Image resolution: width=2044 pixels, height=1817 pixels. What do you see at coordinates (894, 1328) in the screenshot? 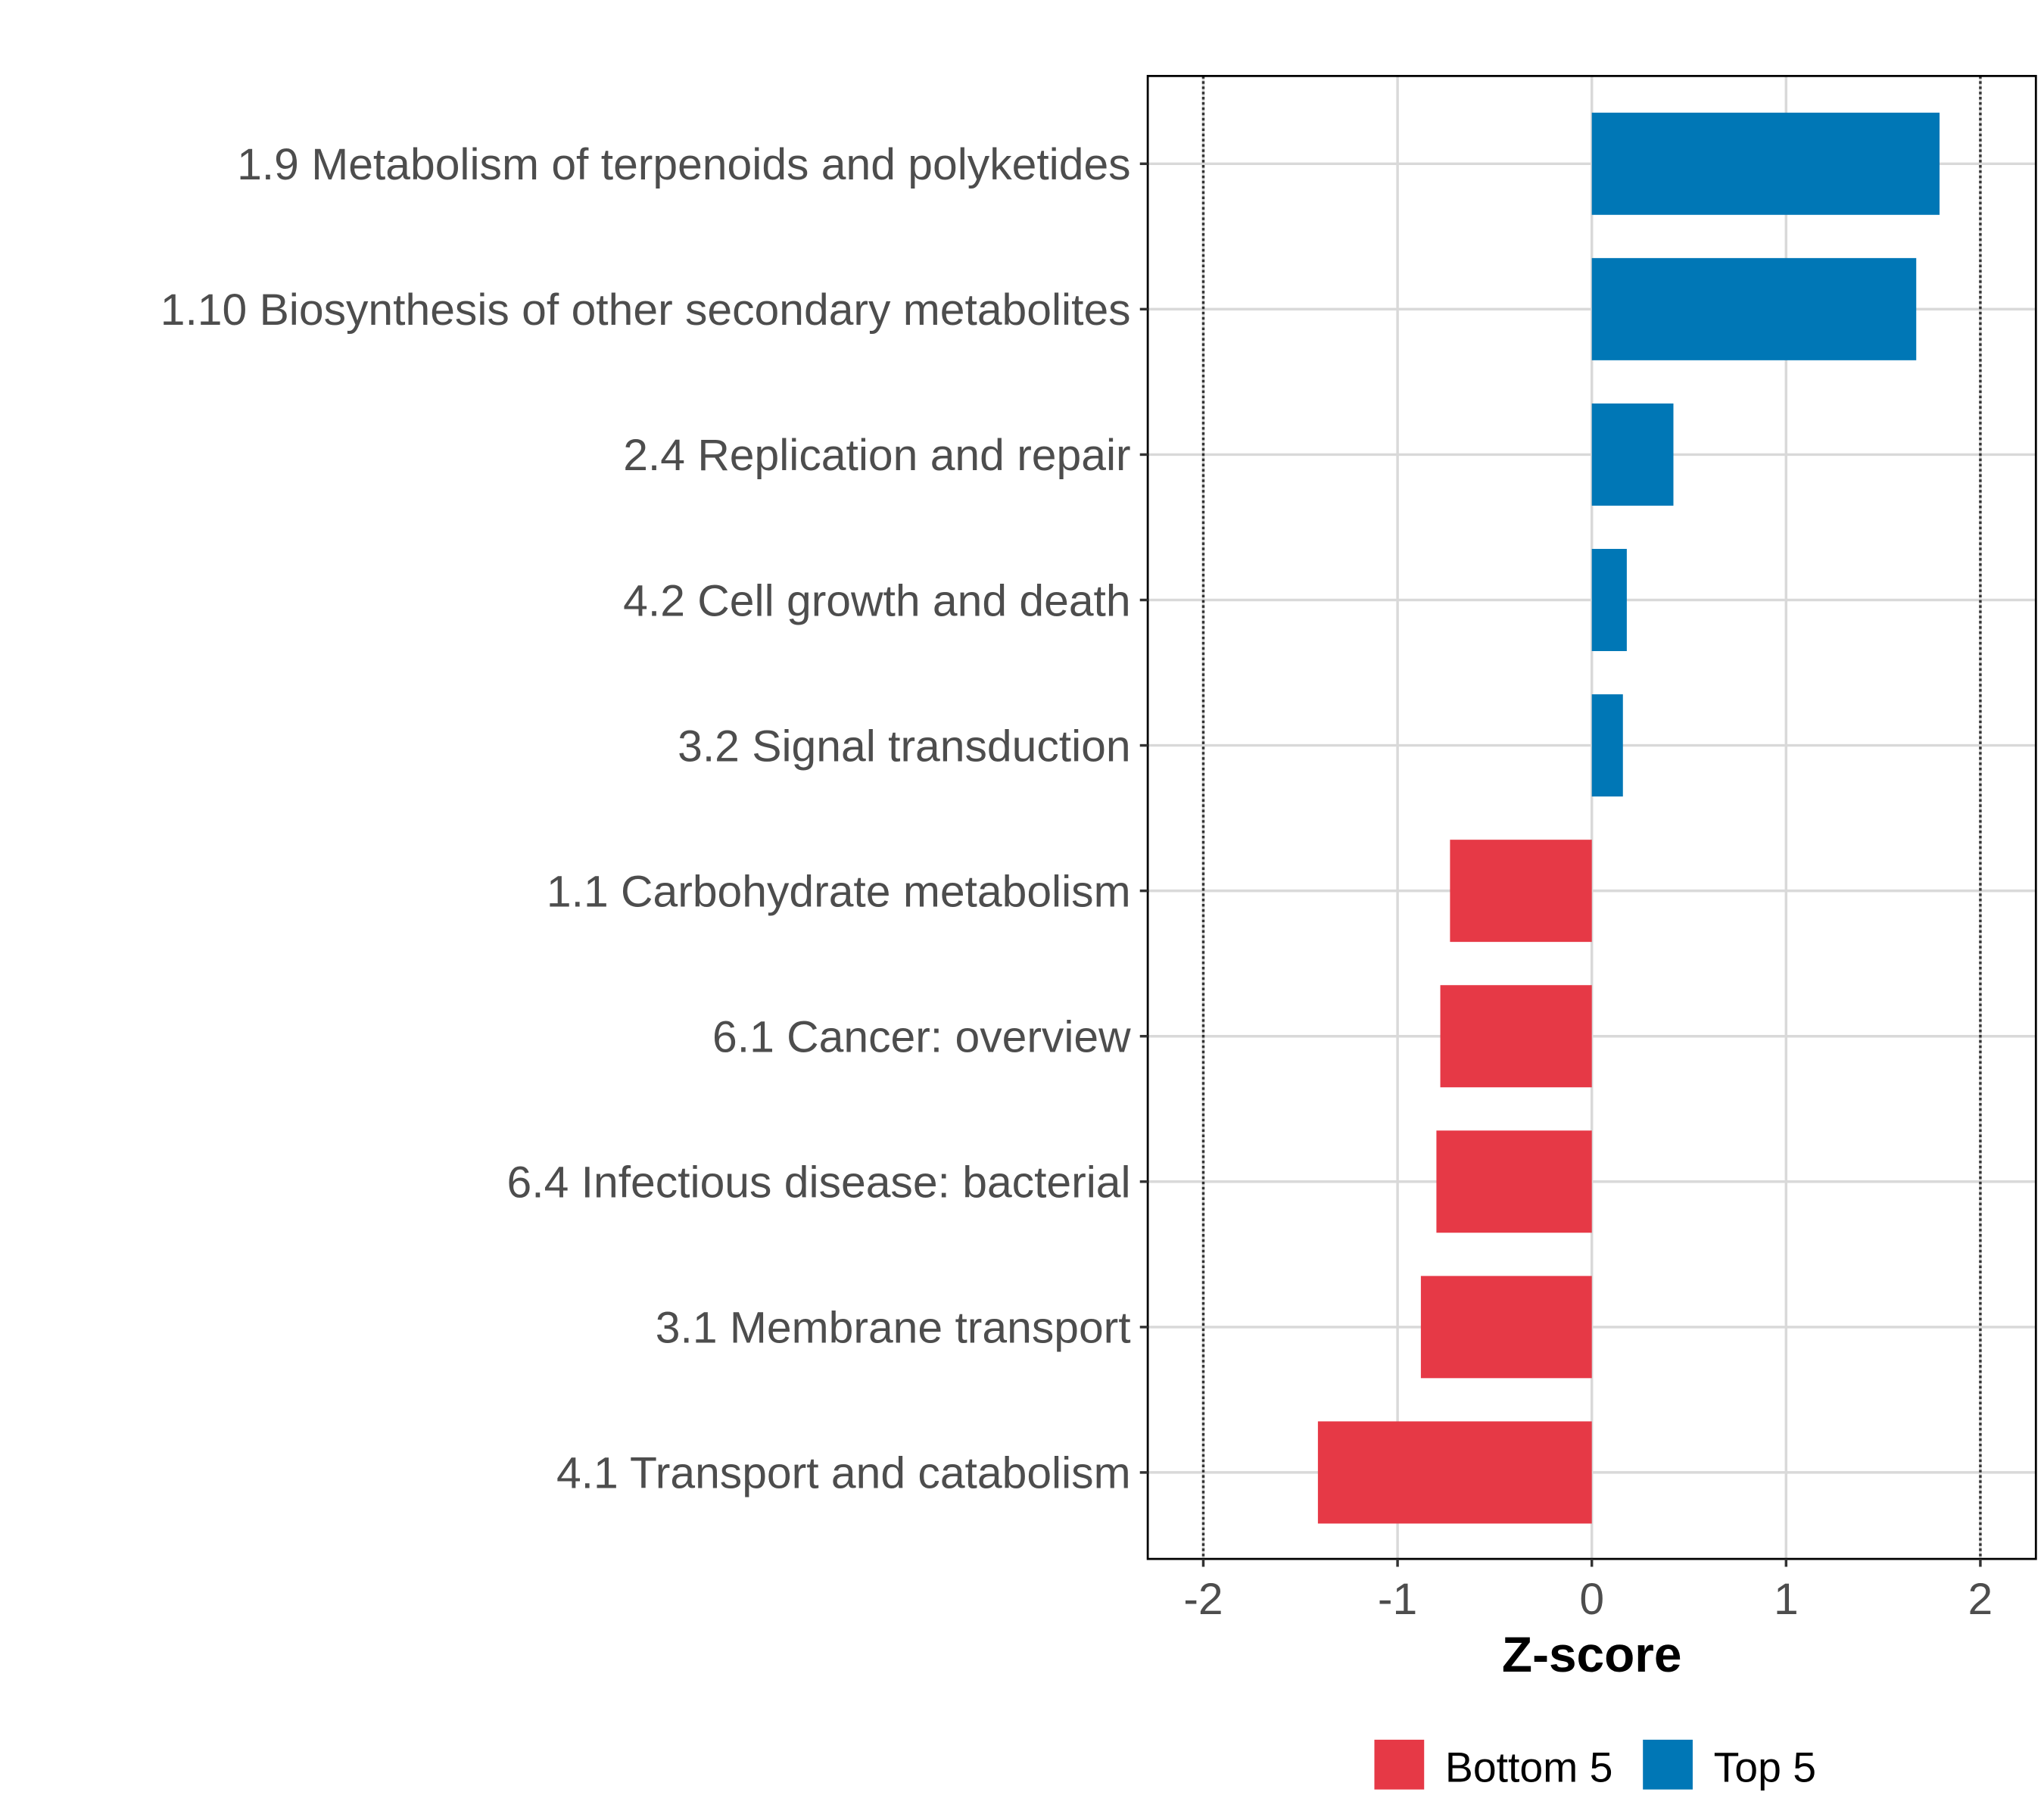
I see `y-tick-label: 3.1 Membrane transport` at bounding box center [894, 1328].